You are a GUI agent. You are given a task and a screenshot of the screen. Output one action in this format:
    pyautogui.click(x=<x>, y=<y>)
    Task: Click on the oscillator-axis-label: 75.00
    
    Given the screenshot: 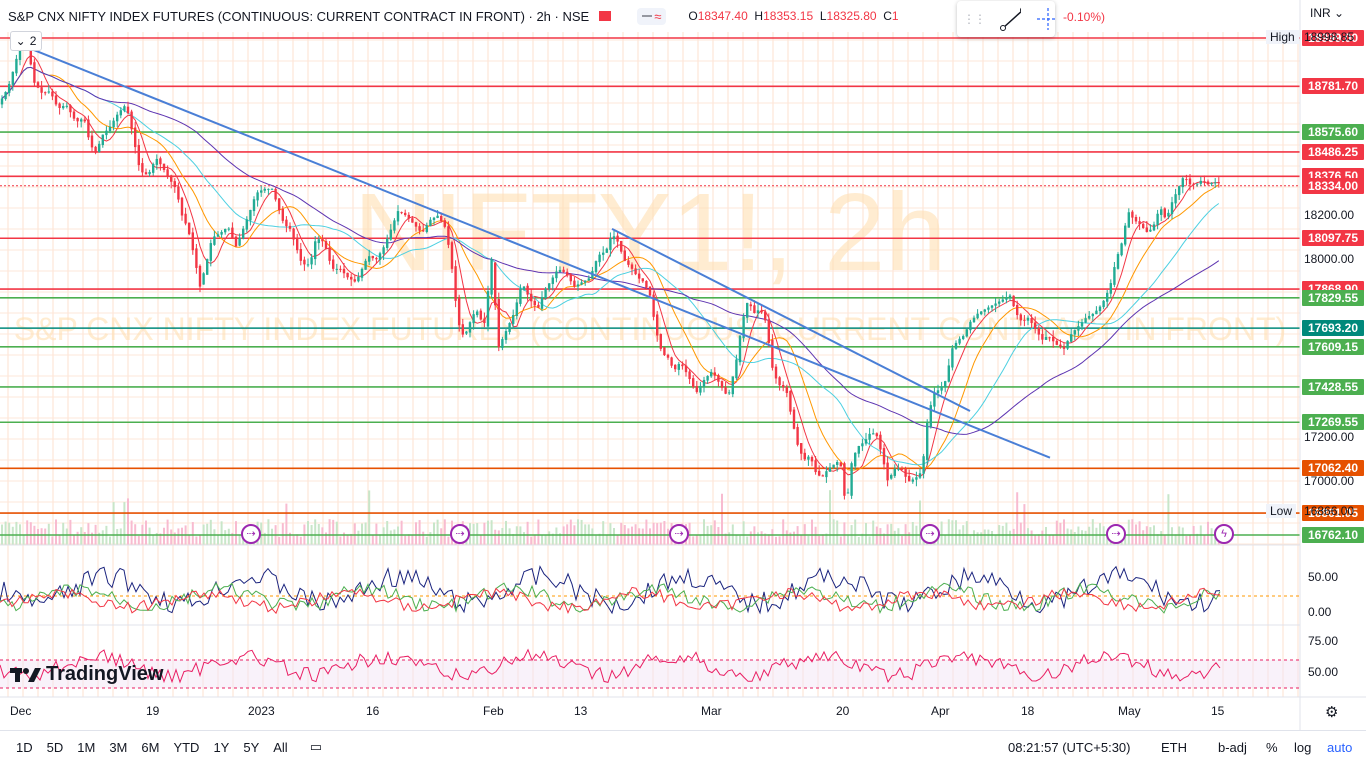 What is the action you would take?
    pyautogui.click(x=1323, y=641)
    